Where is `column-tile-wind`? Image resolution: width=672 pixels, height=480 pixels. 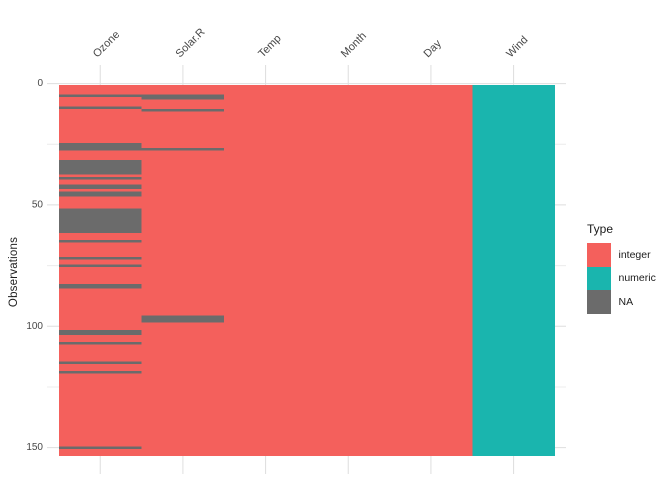
column-tile-wind is located at coordinates (513, 270).